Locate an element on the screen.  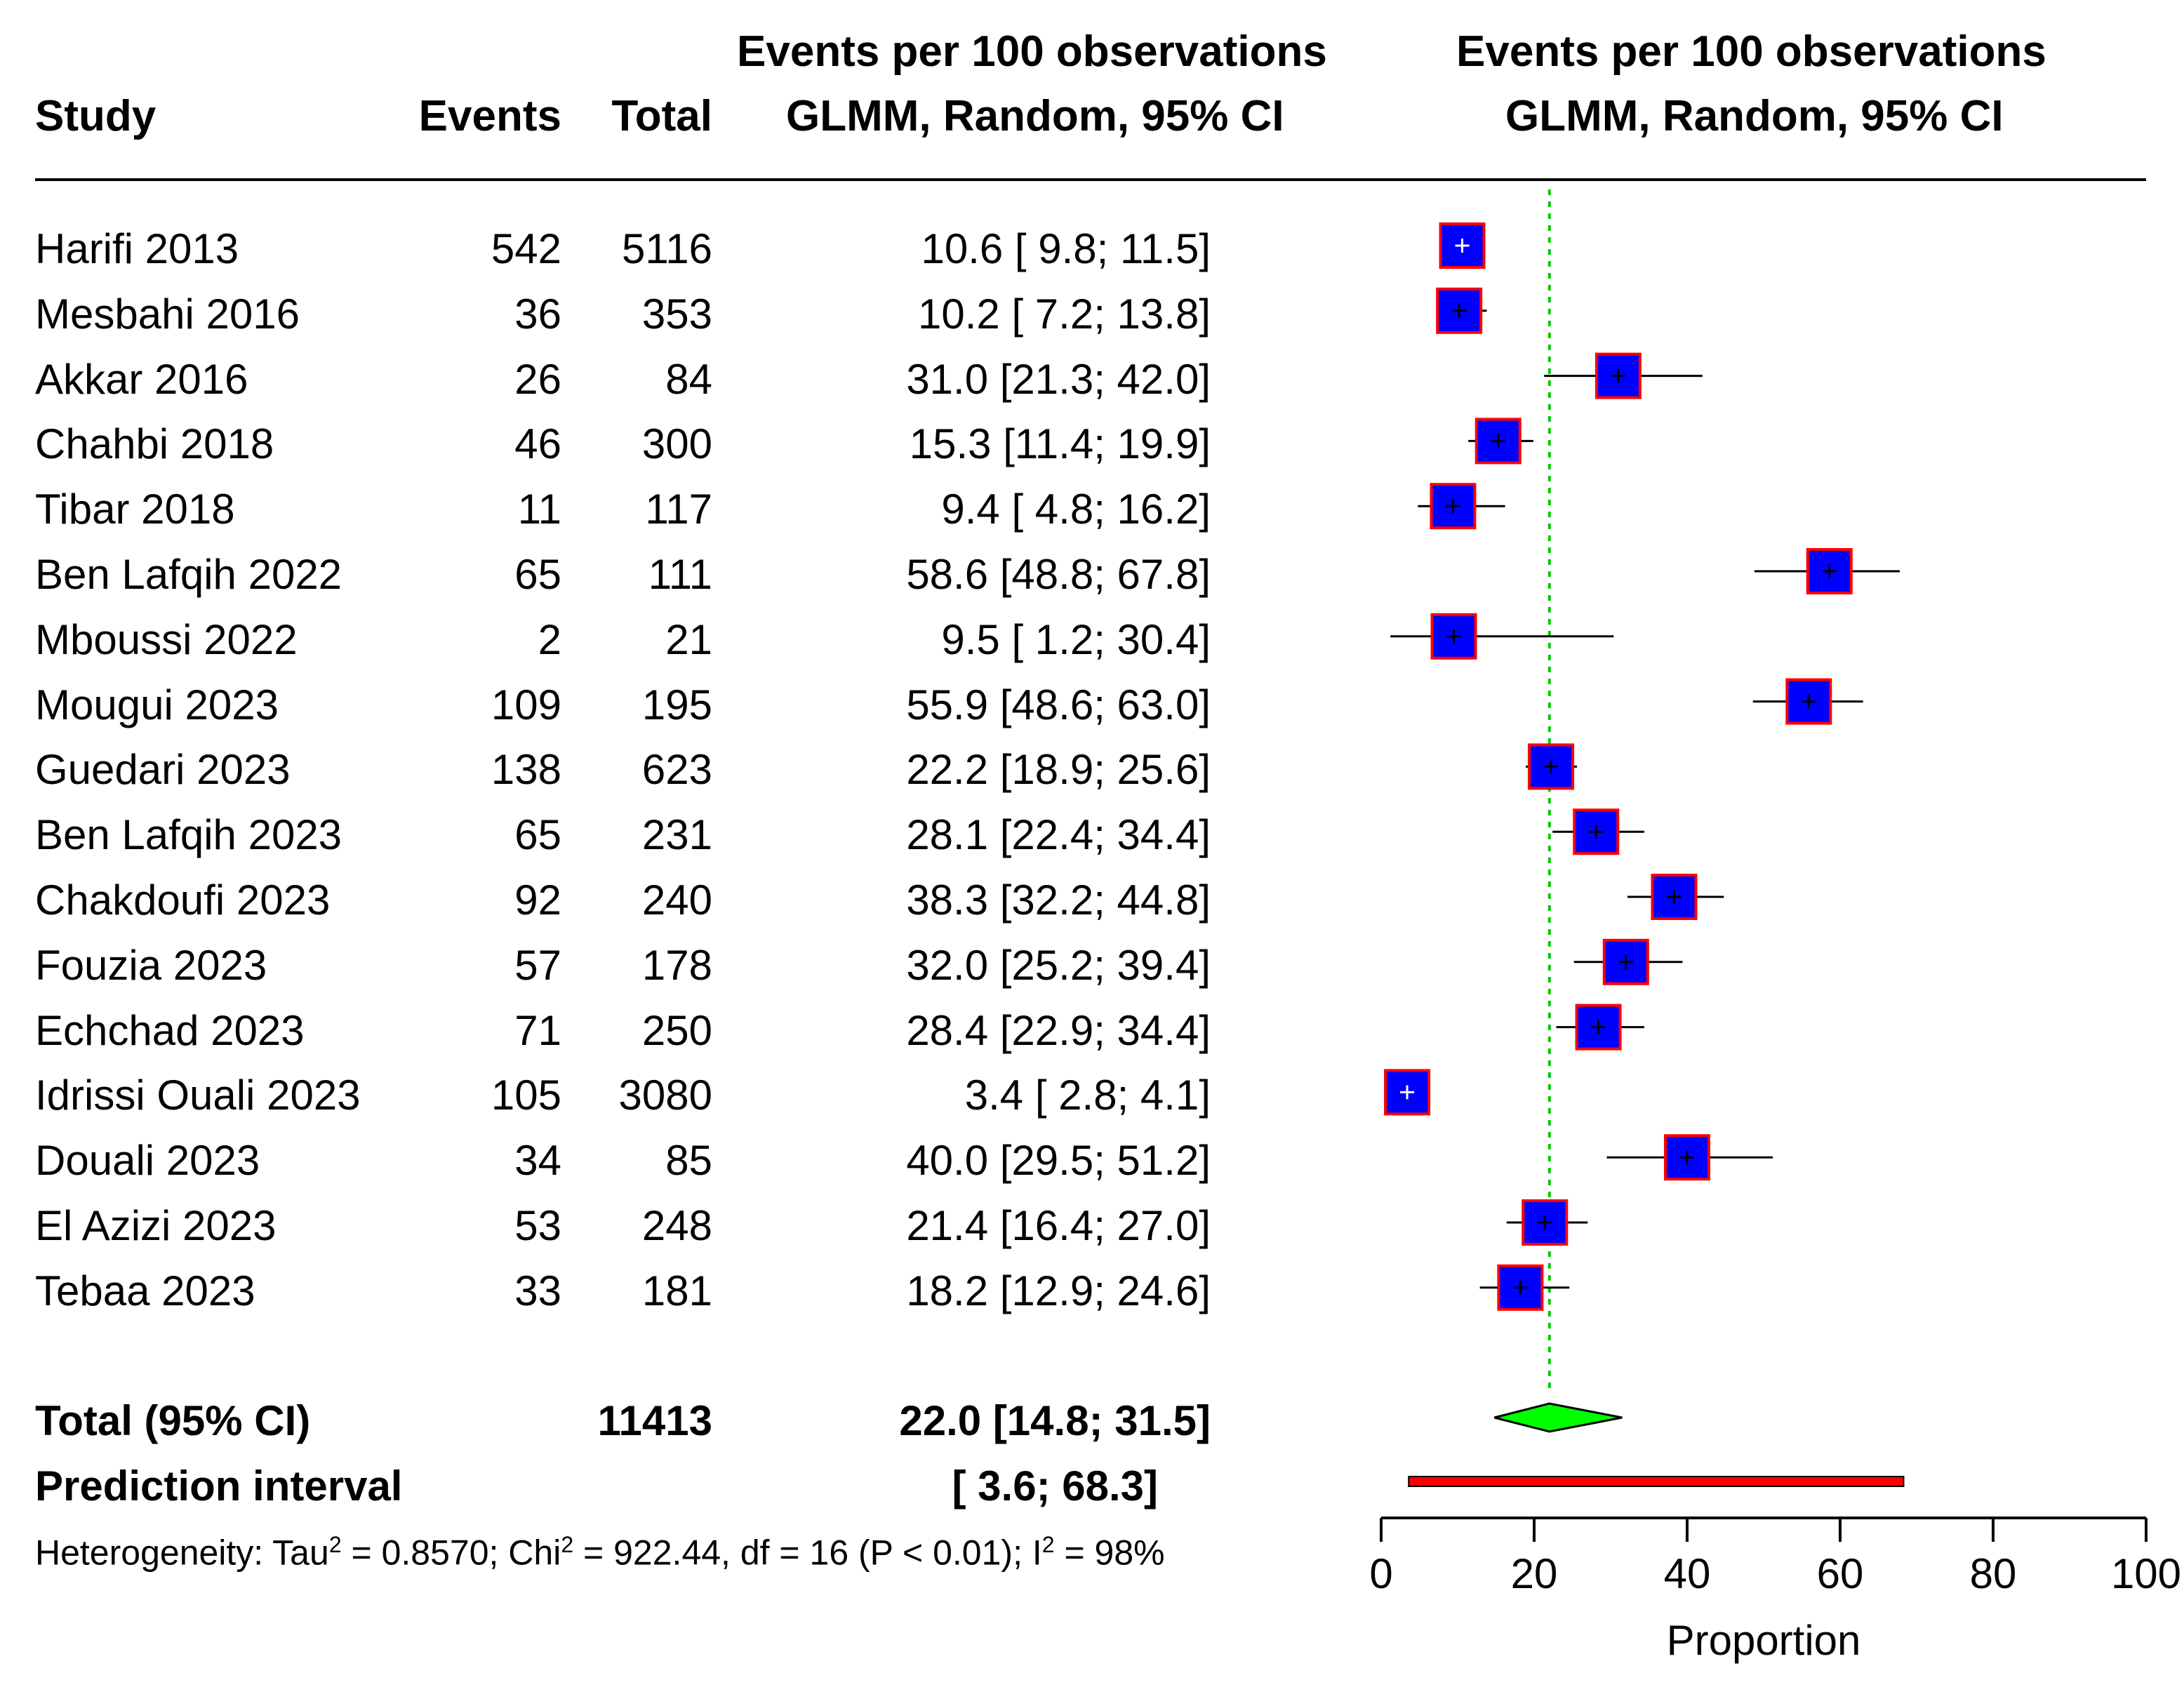
total-total: 11413 is located at coordinates (654, 1420).